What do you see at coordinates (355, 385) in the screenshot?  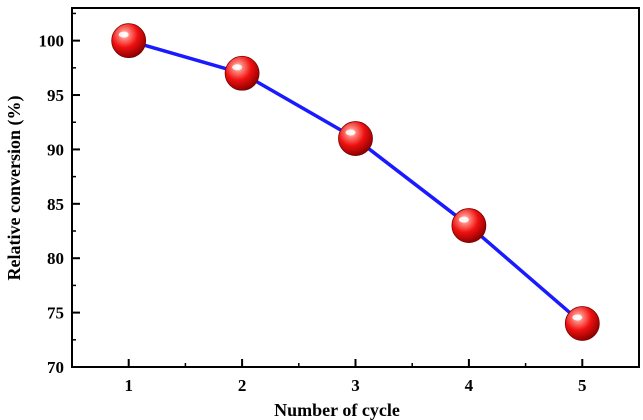 I see `x-tick-label: 3` at bounding box center [355, 385].